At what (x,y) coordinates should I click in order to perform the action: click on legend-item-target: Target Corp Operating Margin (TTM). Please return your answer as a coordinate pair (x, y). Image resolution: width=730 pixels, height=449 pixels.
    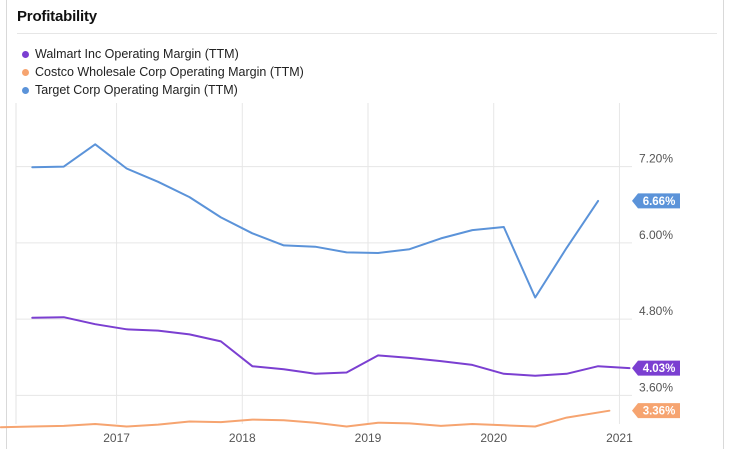
    Looking at the image, I should click on (163, 90).